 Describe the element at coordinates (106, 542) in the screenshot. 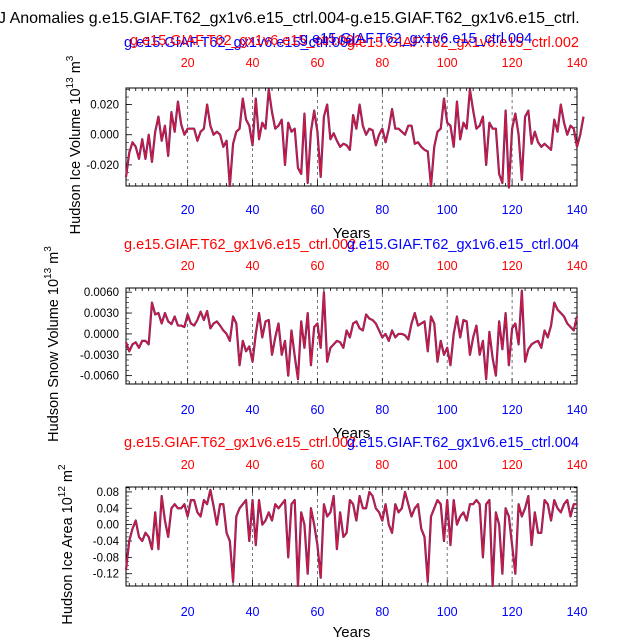

I see `y-tick-label: -0.04` at that location.